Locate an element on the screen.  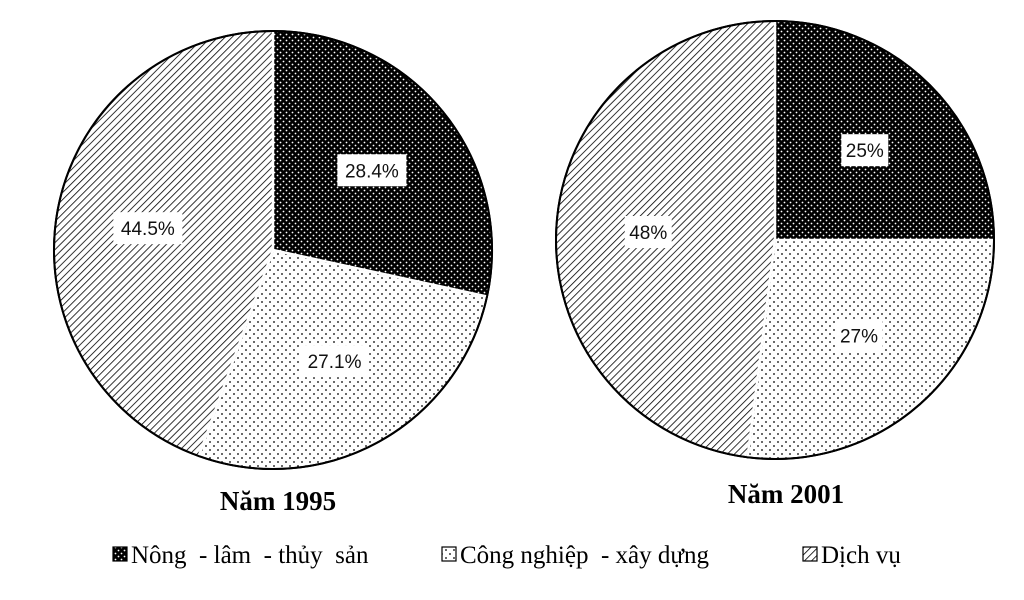
legend-item-nong-lam-thuy-san: Nông - lâm - thủy sản is located at coordinates (240, 555).